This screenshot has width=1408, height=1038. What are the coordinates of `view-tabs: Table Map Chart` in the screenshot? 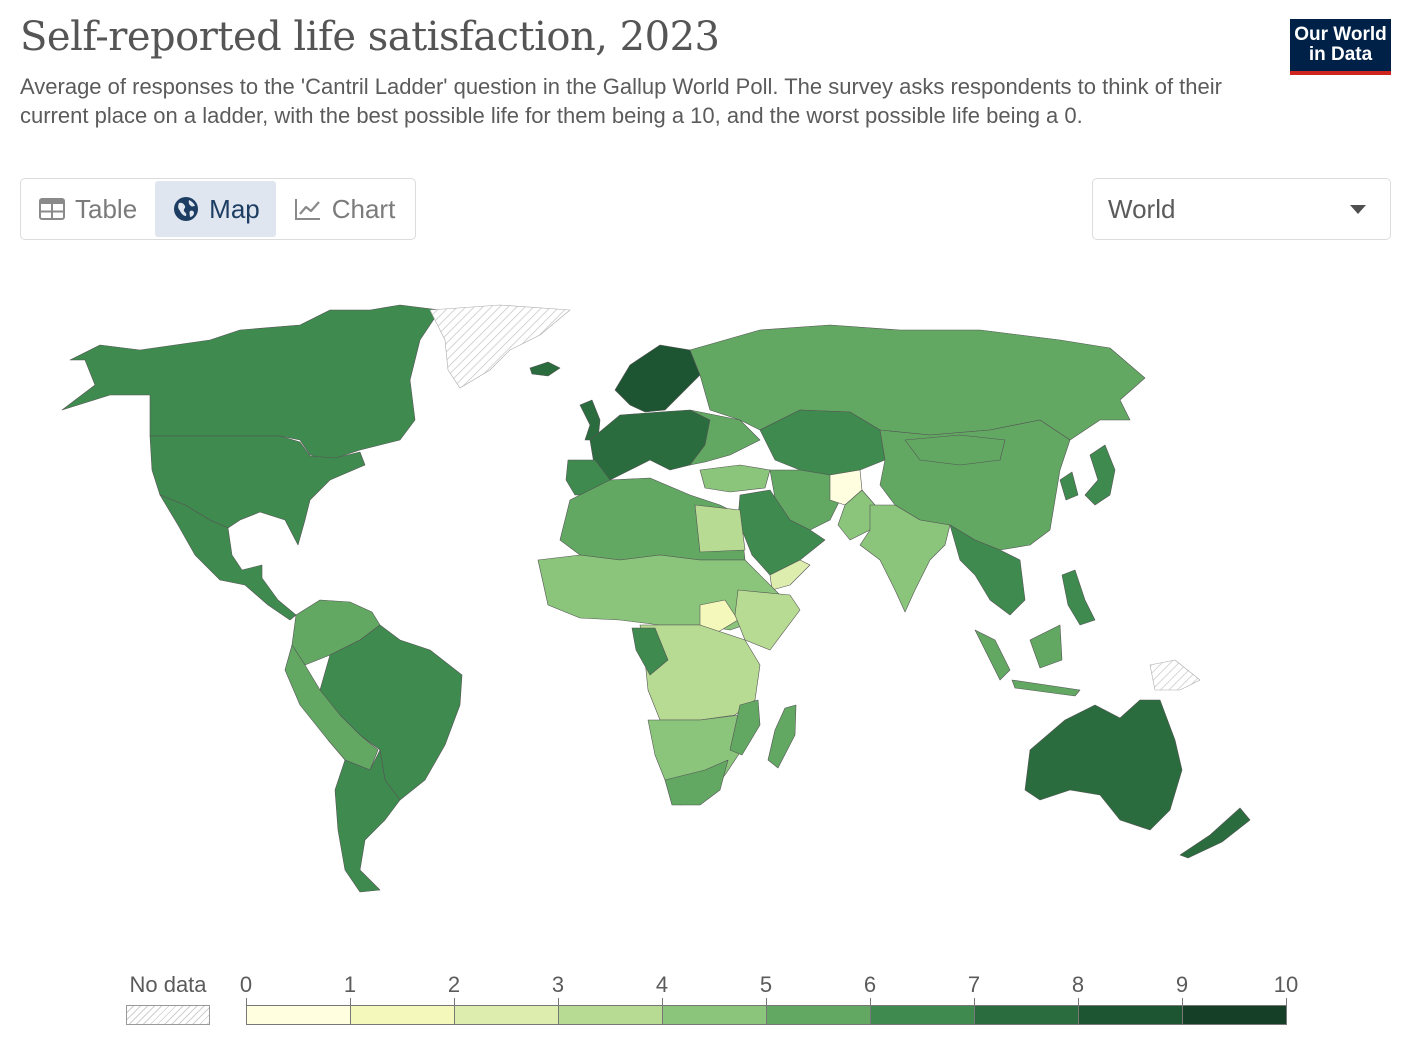 It's located at (218, 209).